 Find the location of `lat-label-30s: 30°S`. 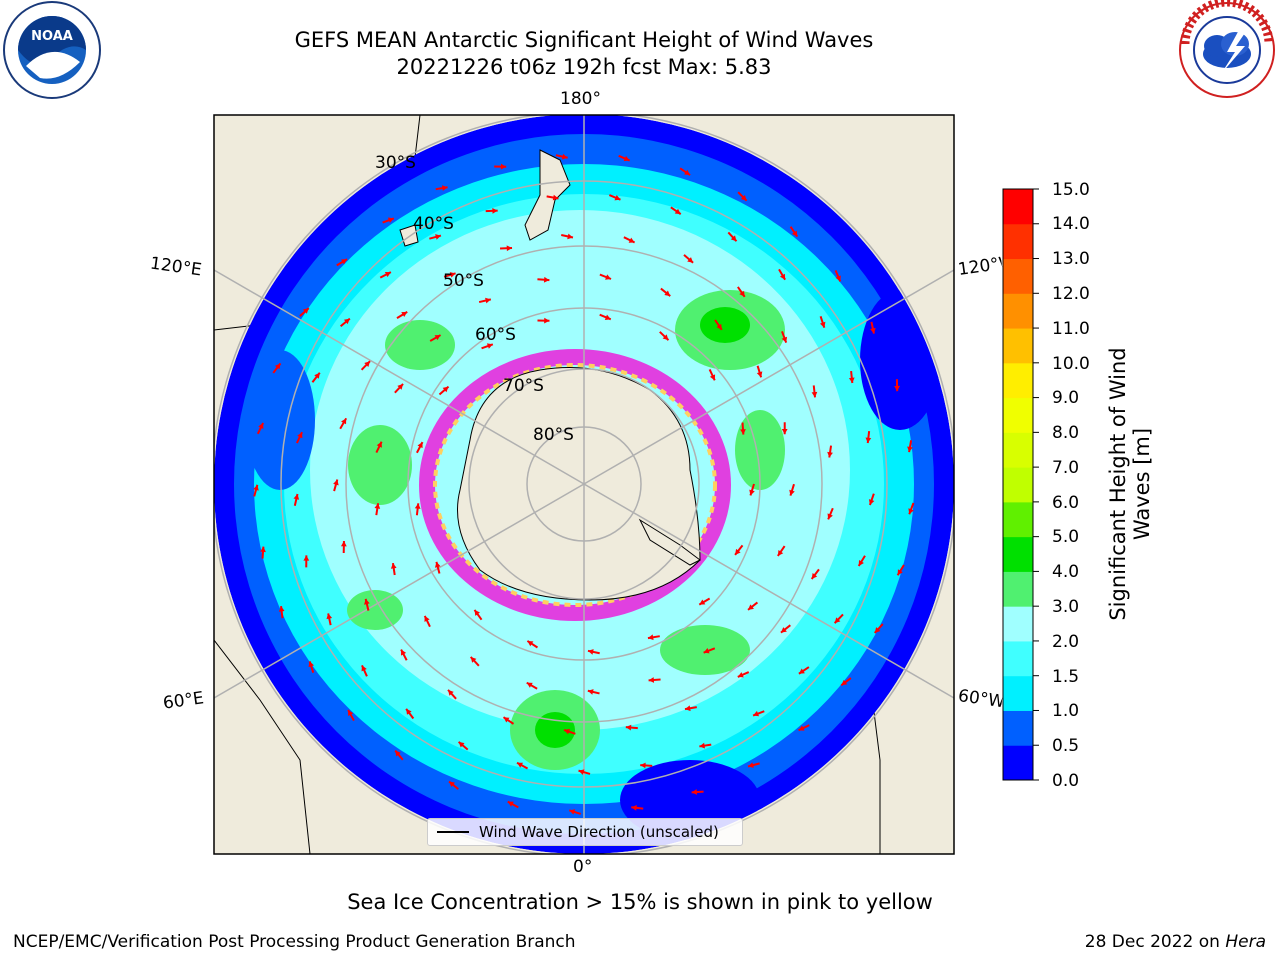

lat-label-30s: 30°S is located at coordinates (395, 163).